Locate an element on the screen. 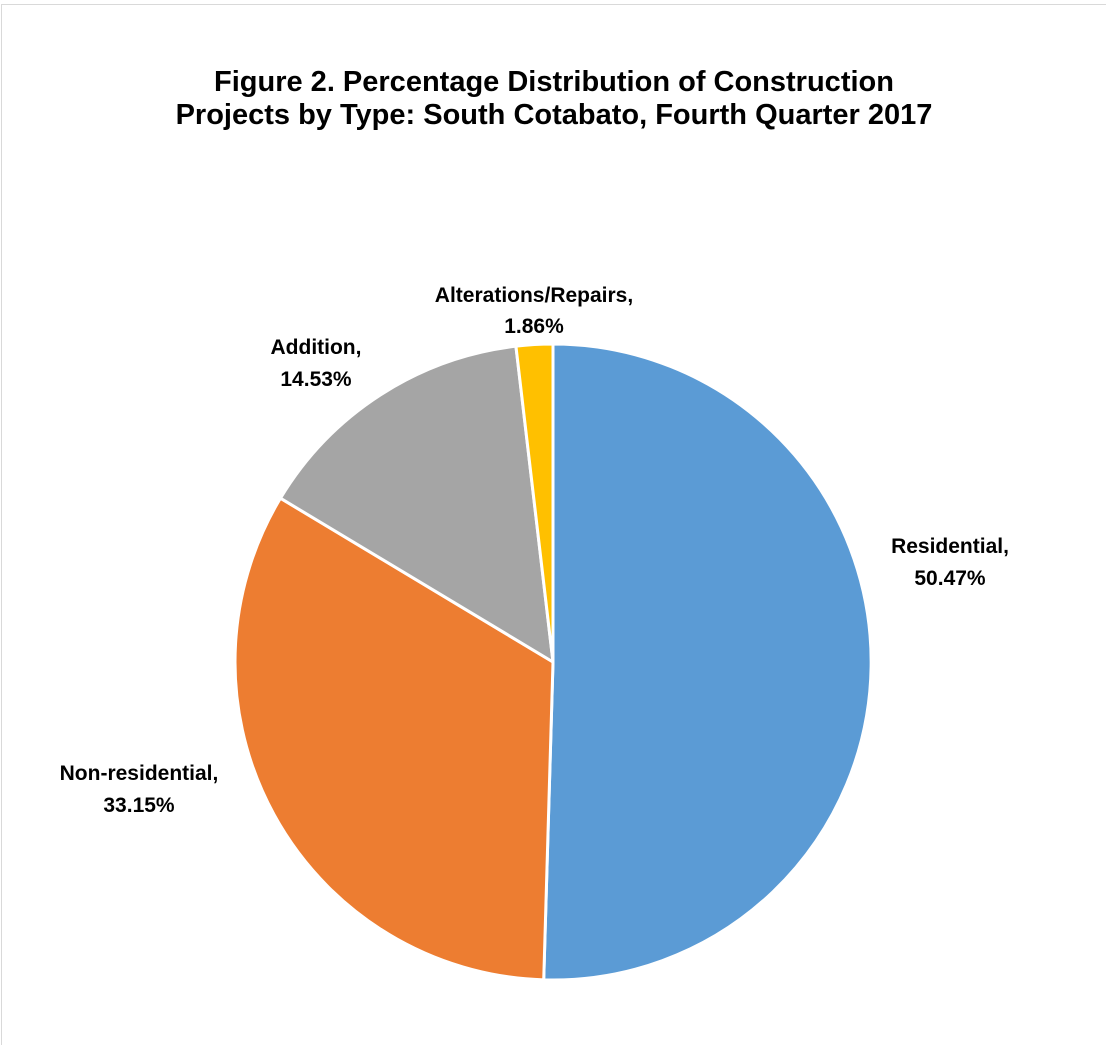 Image resolution: width=1108 pixels, height=1046 pixels. data-label-non-residential: Non-residential, 33.15% is located at coordinates (139, 789).